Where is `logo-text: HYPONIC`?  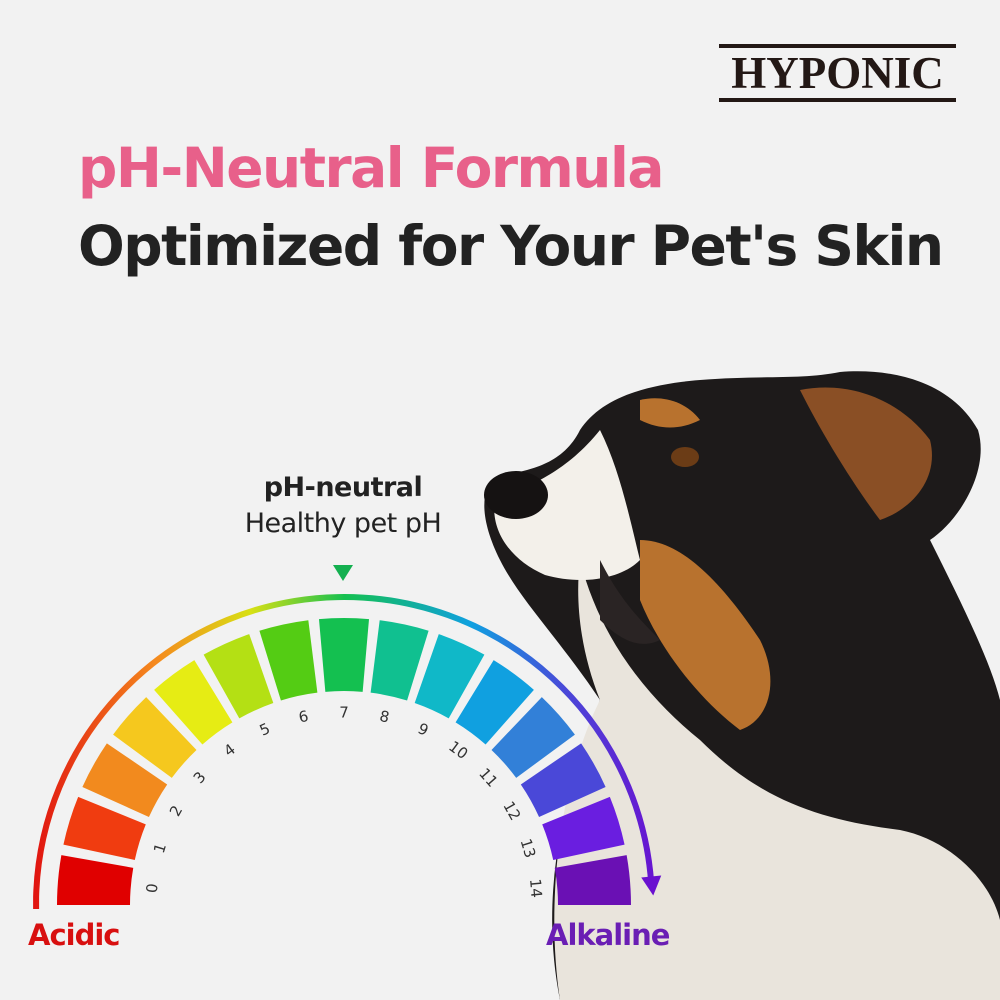 logo-text: HYPONIC is located at coordinates (837, 73).